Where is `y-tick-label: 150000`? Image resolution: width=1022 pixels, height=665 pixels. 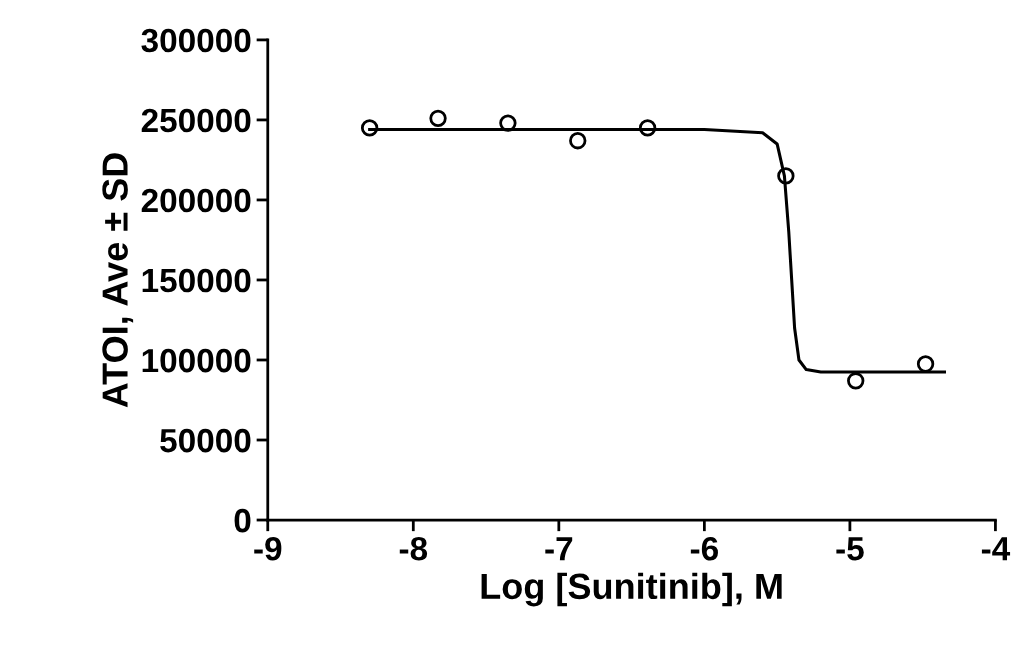 y-tick-label: 150000 is located at coordinates (196, 280).